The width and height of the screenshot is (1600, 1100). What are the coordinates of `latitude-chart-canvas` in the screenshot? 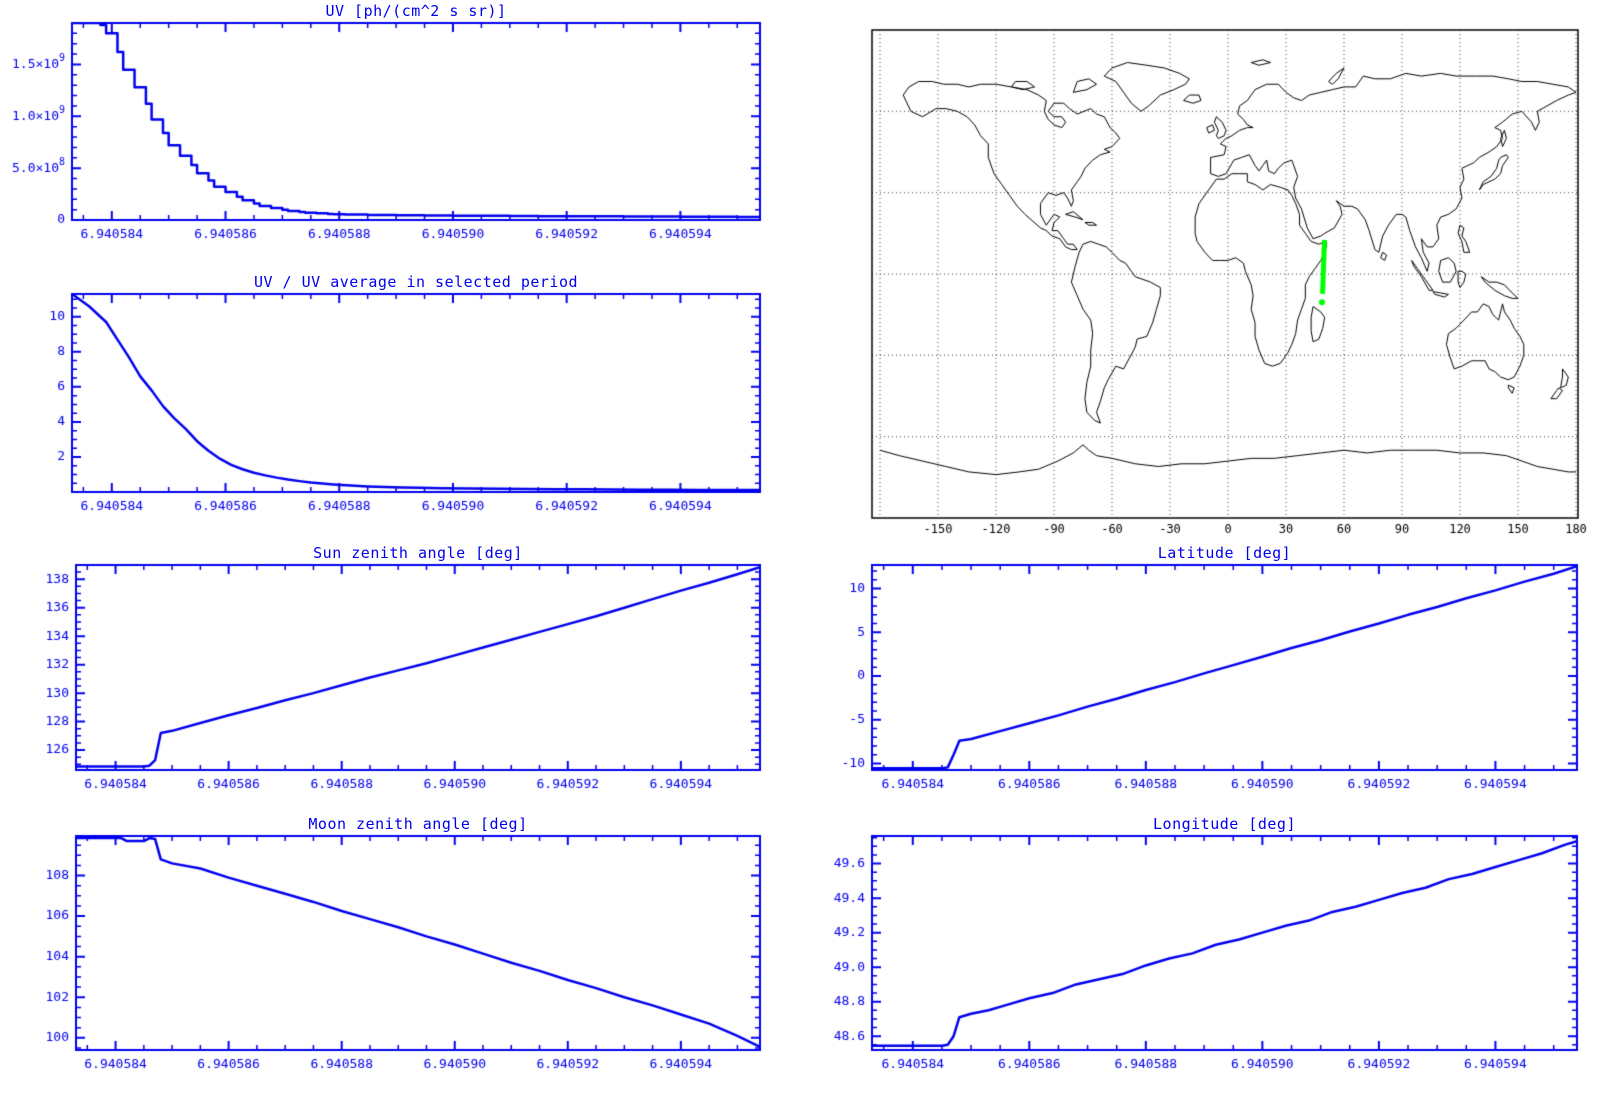 It's located at (1200, 673).